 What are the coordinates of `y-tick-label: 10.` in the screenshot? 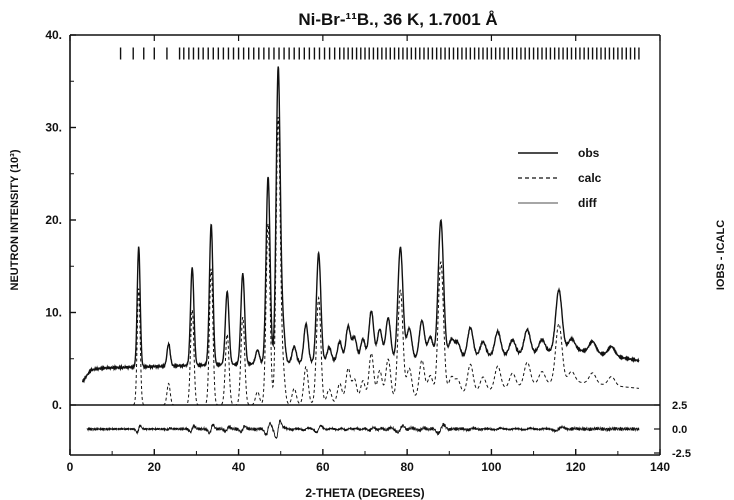 It's located at (53, 313).